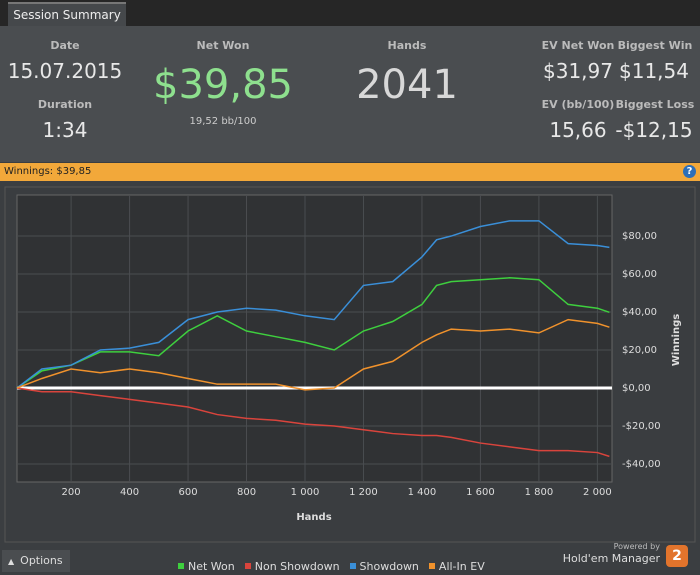 This screenshot has height=575, width=700. I want to click on stat-value: $31,97, so click(578, 71).